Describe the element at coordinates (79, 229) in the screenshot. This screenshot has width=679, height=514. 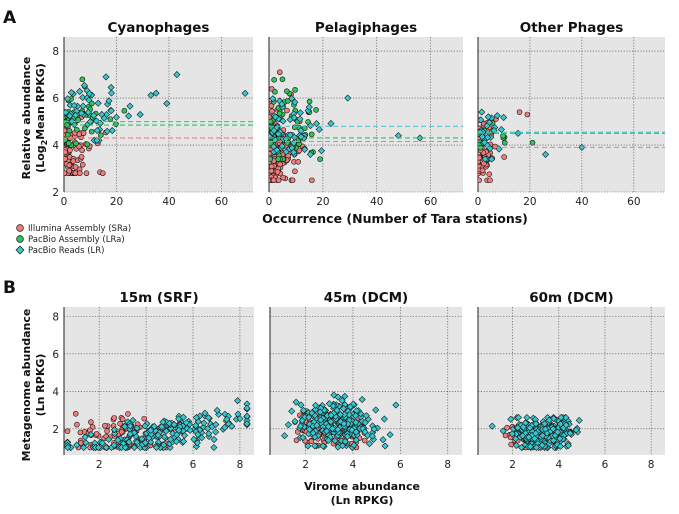
I see `legend-label-sra: Illumina Assembly (SRa)` at that location.